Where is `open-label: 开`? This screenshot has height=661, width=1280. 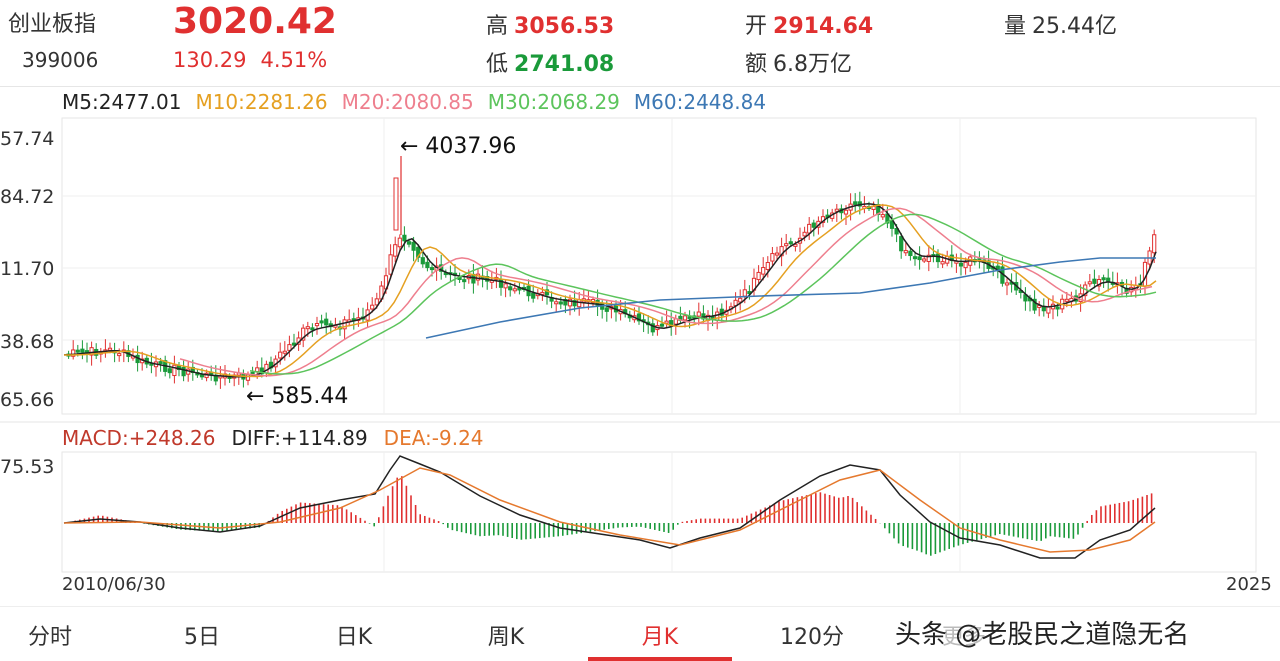
open-label: 开 is located at coordinates (756, 26).